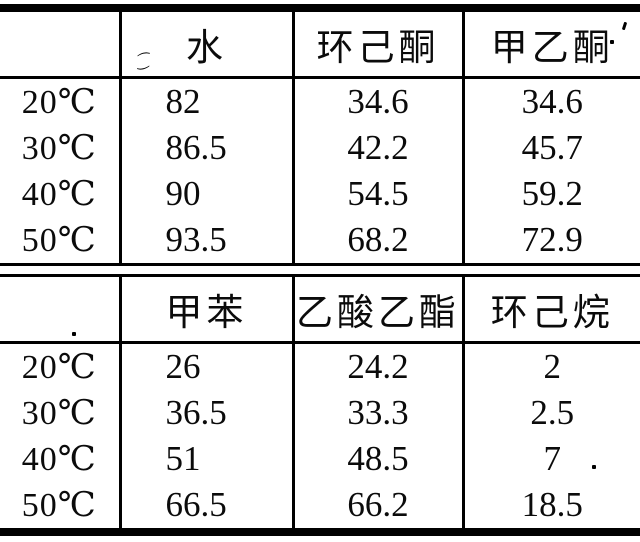  What do you see at coordinates (205, 194) in the screenshot?
I see `data-cell: 90` at bounding box center [205, 194].